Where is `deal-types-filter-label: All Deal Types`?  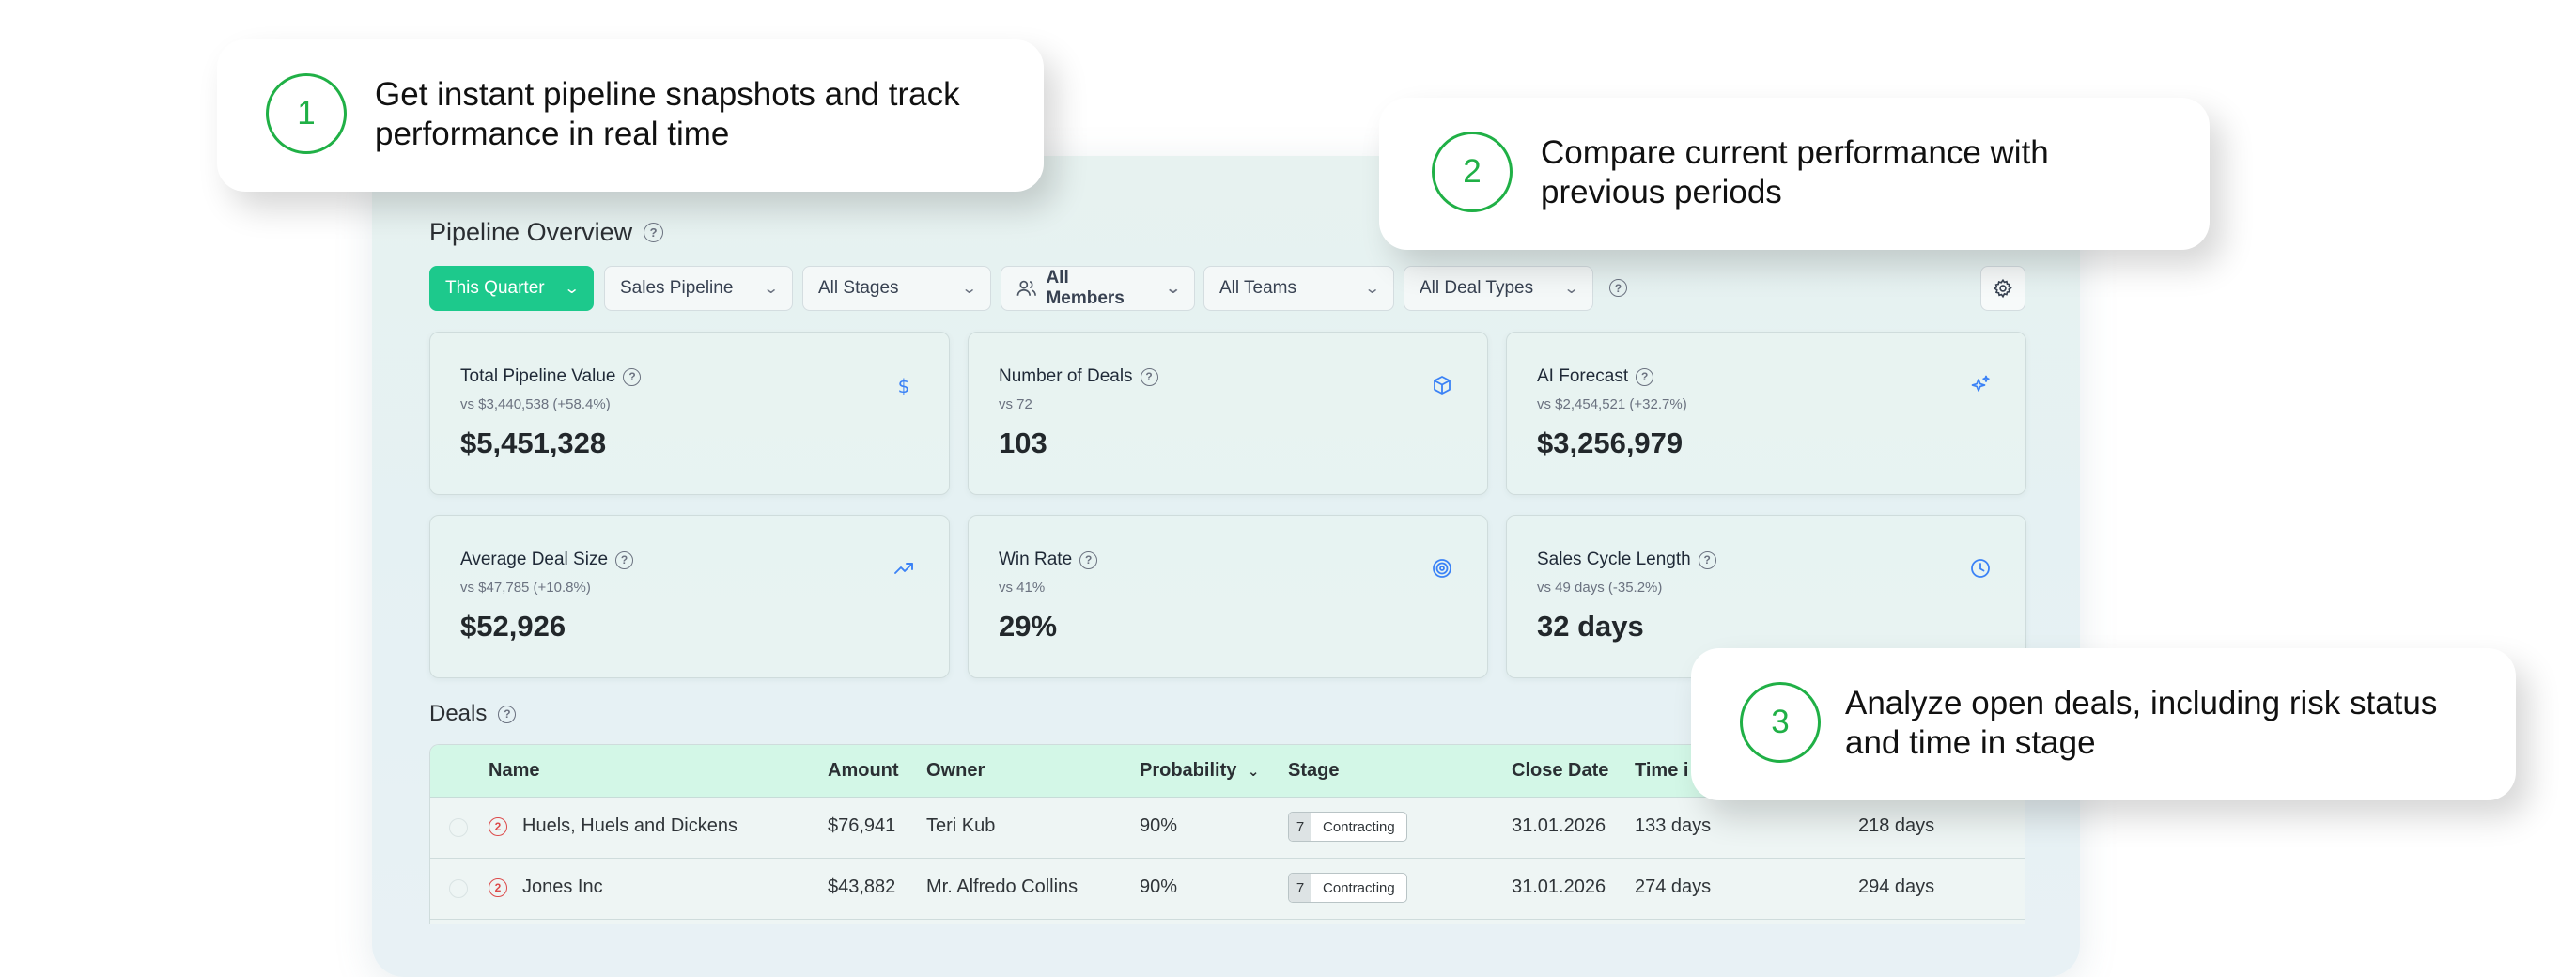
deal-types-filter-label: All Deal Types is located at coordinates (1477, 288).